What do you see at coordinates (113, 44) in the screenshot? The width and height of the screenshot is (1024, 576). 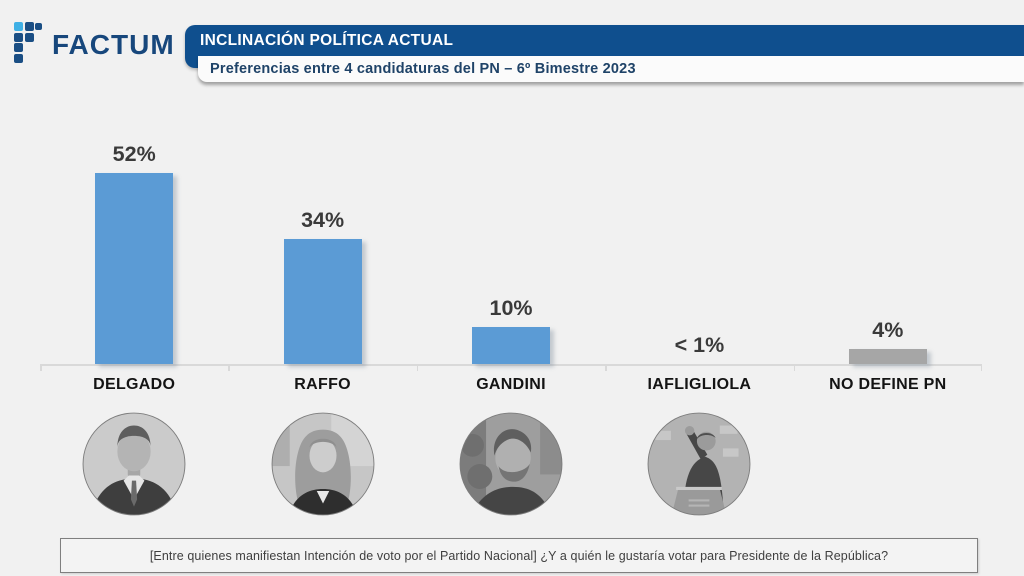 I see `brand-name: FACTUM` at bounding box center [113, 44].